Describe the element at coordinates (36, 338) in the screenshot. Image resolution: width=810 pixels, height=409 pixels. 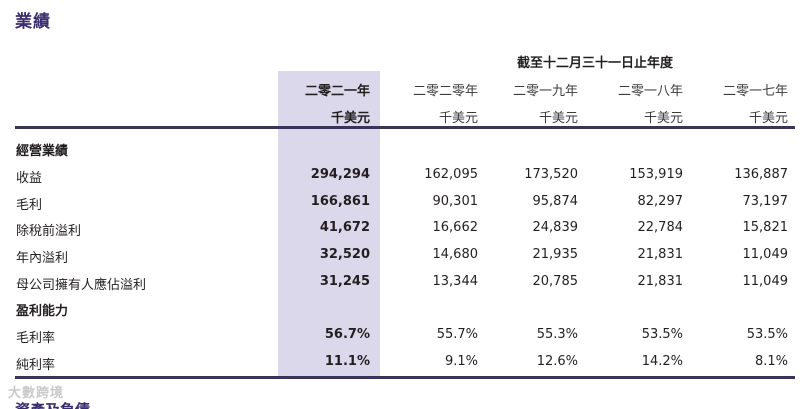
I see `row-label-gross-margin: 毛利率` at that location.